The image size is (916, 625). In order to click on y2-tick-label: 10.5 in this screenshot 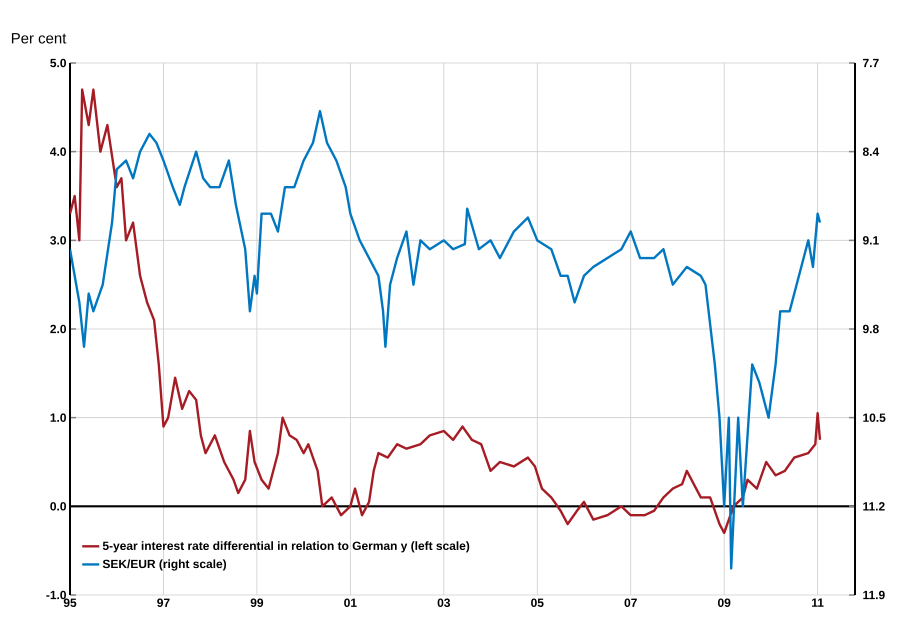, I will do `click(874, 417)`.